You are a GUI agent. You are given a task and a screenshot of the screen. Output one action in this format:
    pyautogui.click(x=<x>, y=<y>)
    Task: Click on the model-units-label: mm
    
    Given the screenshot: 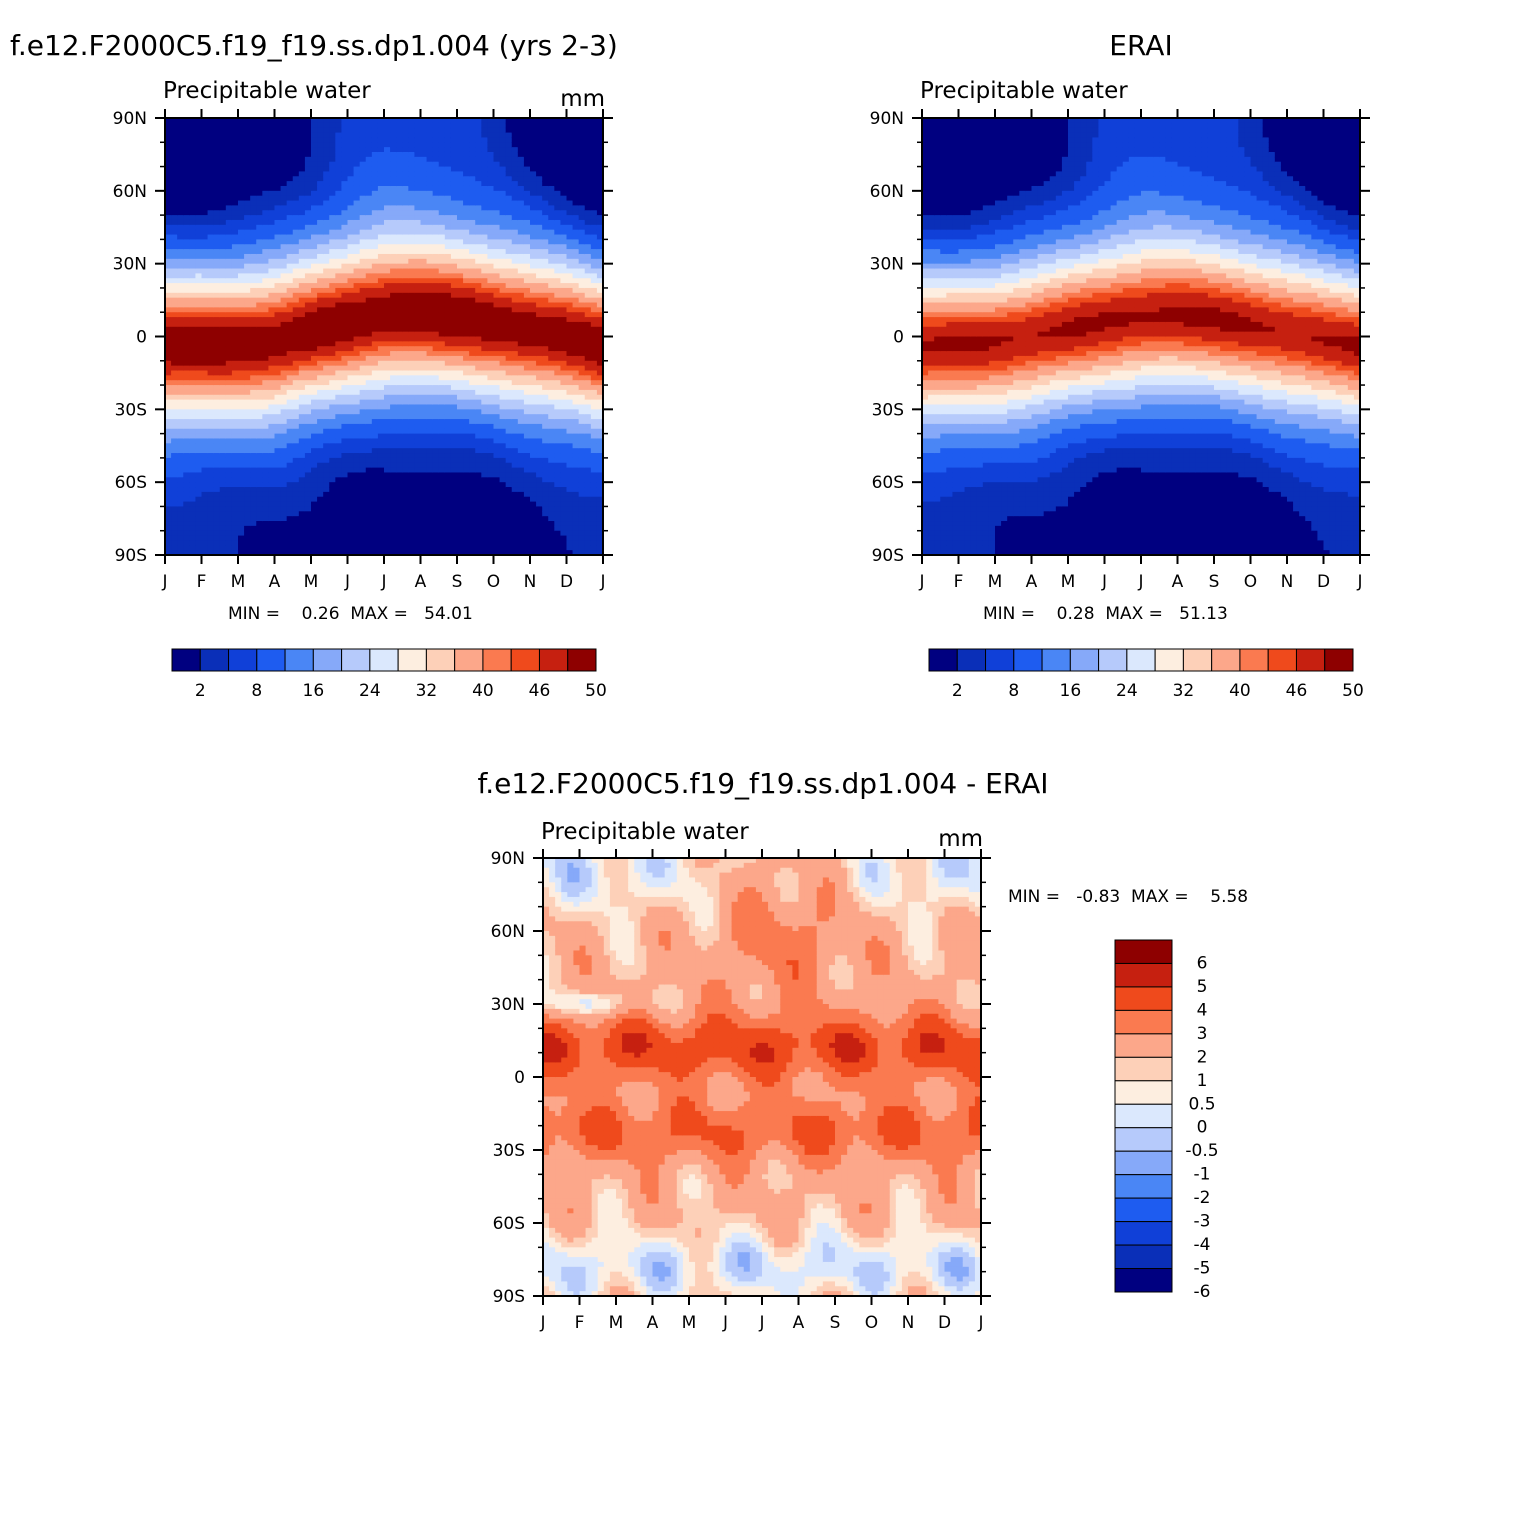 What is the action you would take?
    pyautogui.click(x=582, y=99)
    